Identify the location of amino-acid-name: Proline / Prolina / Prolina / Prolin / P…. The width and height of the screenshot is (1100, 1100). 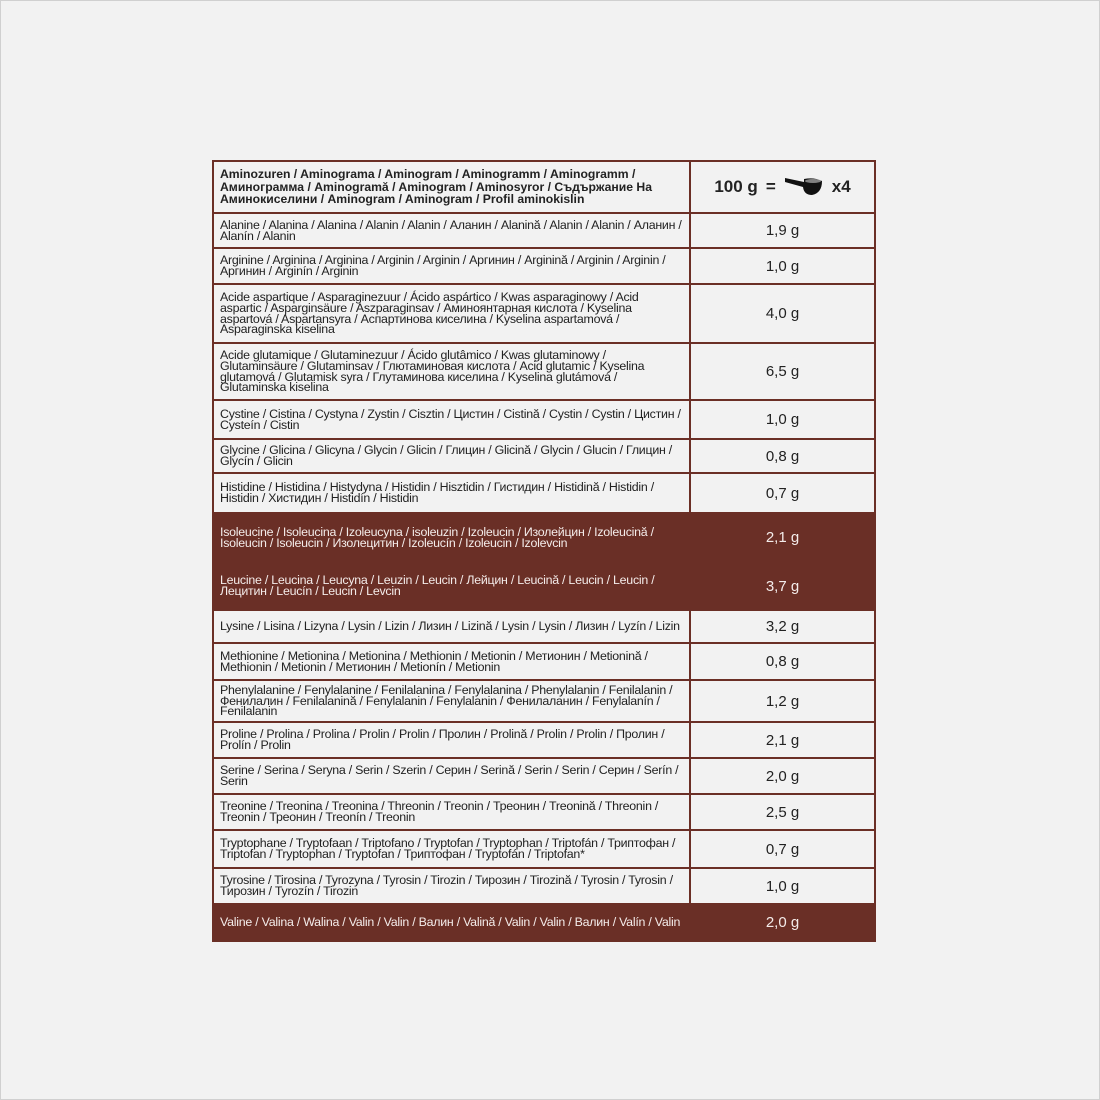
(451, 740).